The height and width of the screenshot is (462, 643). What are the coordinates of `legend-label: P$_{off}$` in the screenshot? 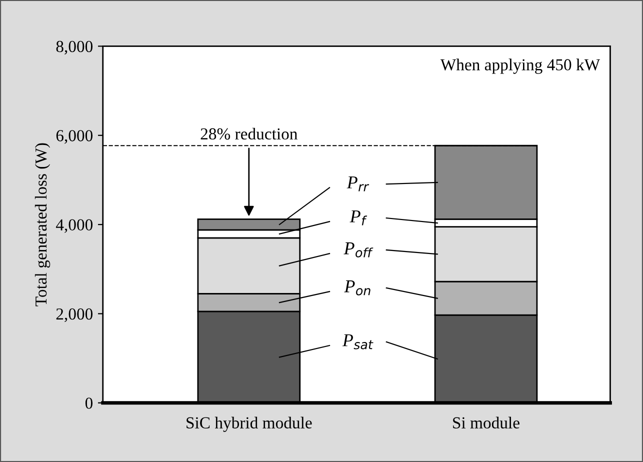 It's located at (359, 250).